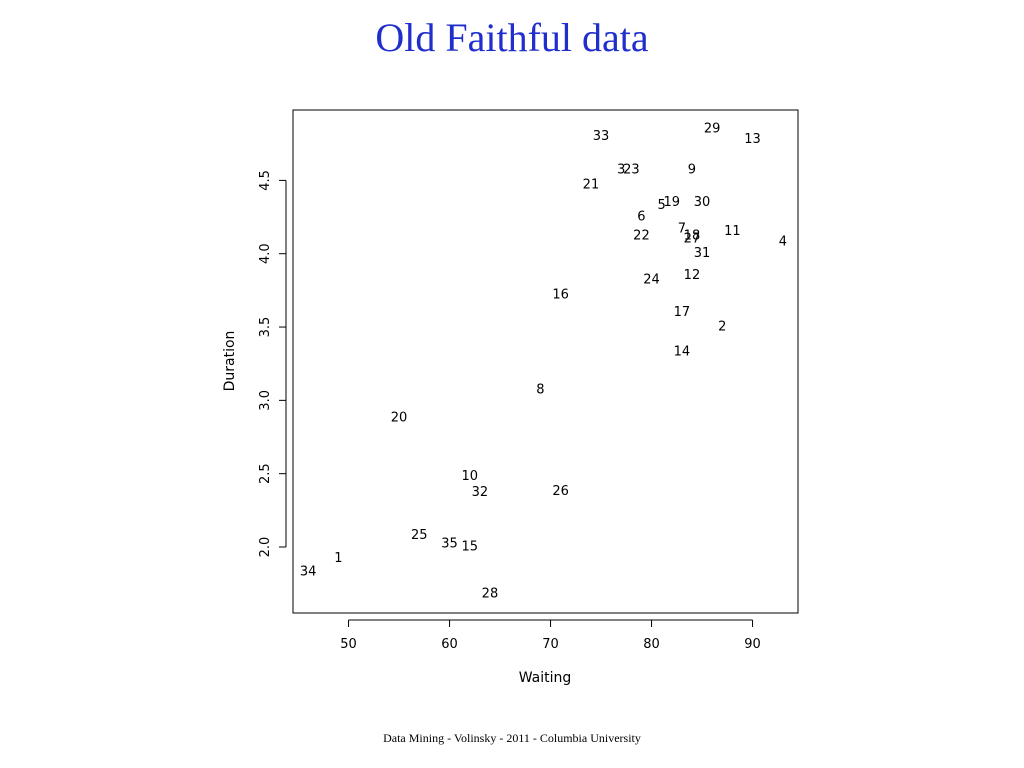 This screenshot has height=768, width=1024. Describe the element at coordinates (692, 275) in the screenshot. I see `data-point-label: 12` at that location.